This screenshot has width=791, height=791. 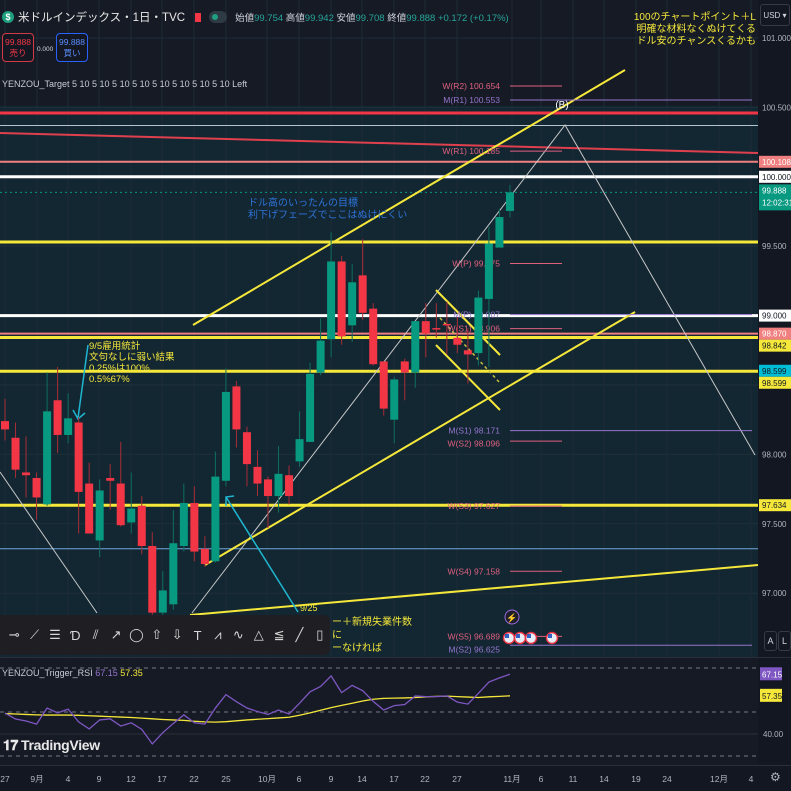 What do you see at coordinates (131, 779) in the screenshot?
I see `time-tick: 12` at bounding box center [131, 779].